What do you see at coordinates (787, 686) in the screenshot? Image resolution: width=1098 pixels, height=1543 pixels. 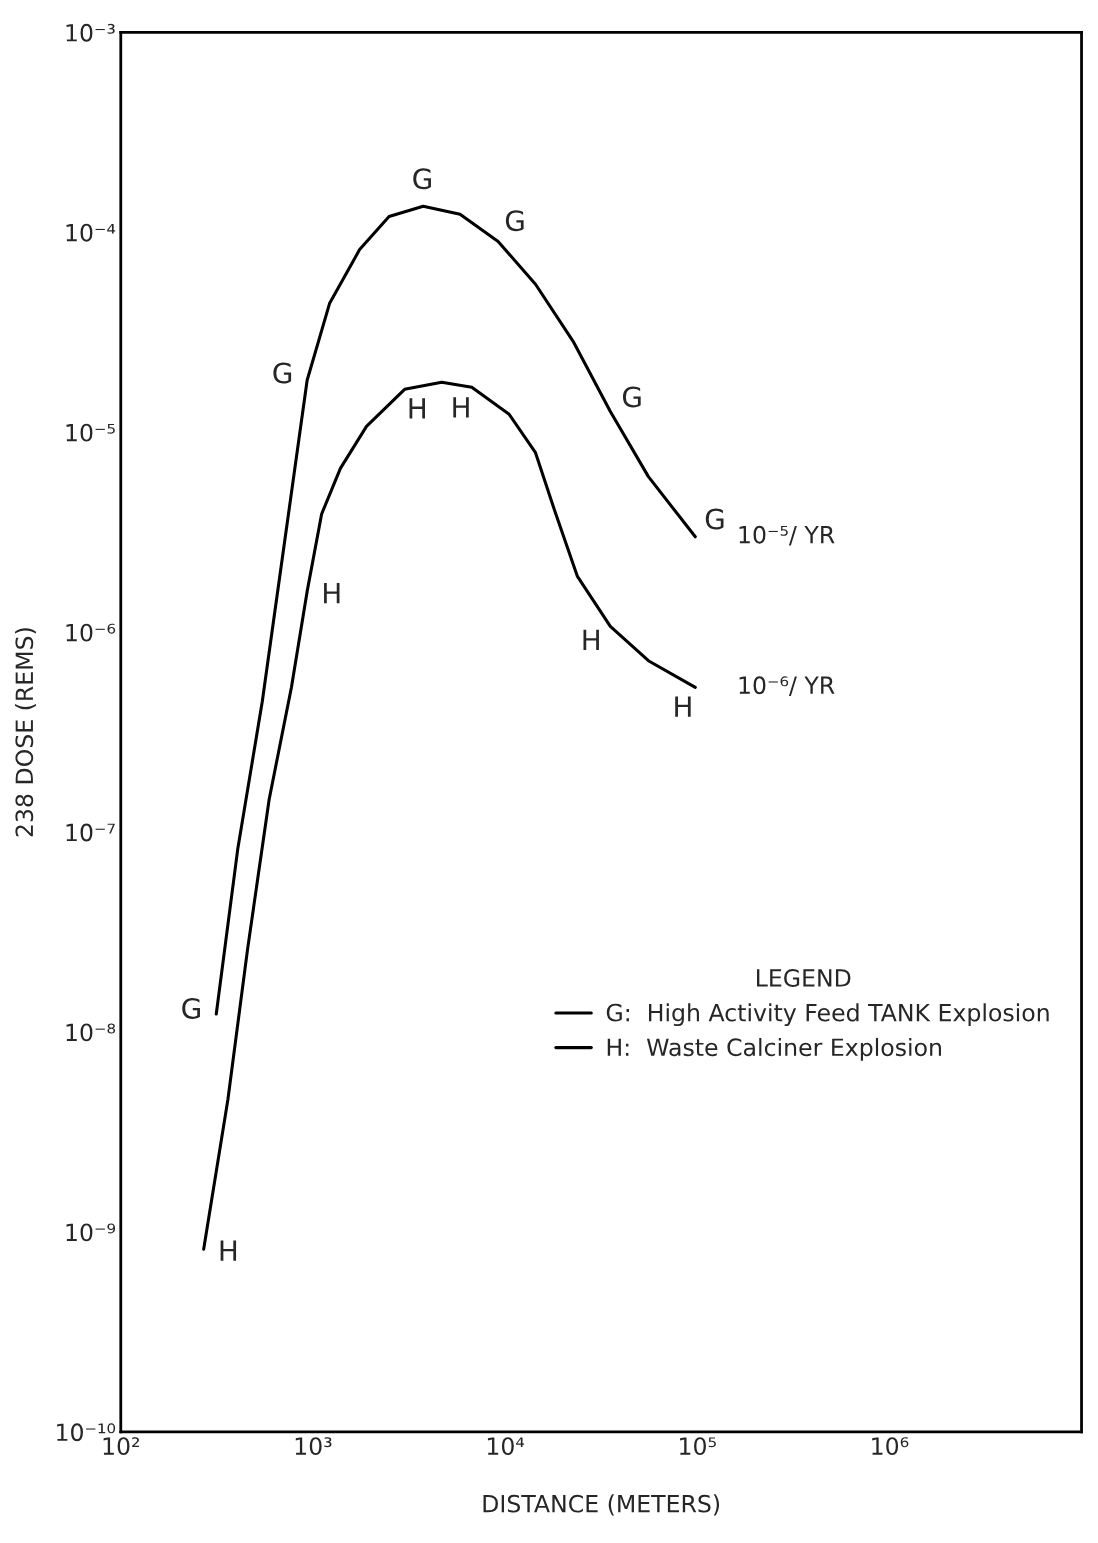 I see `annotation: 10⁻⁶/ YR` at bounding box center [787, 686].